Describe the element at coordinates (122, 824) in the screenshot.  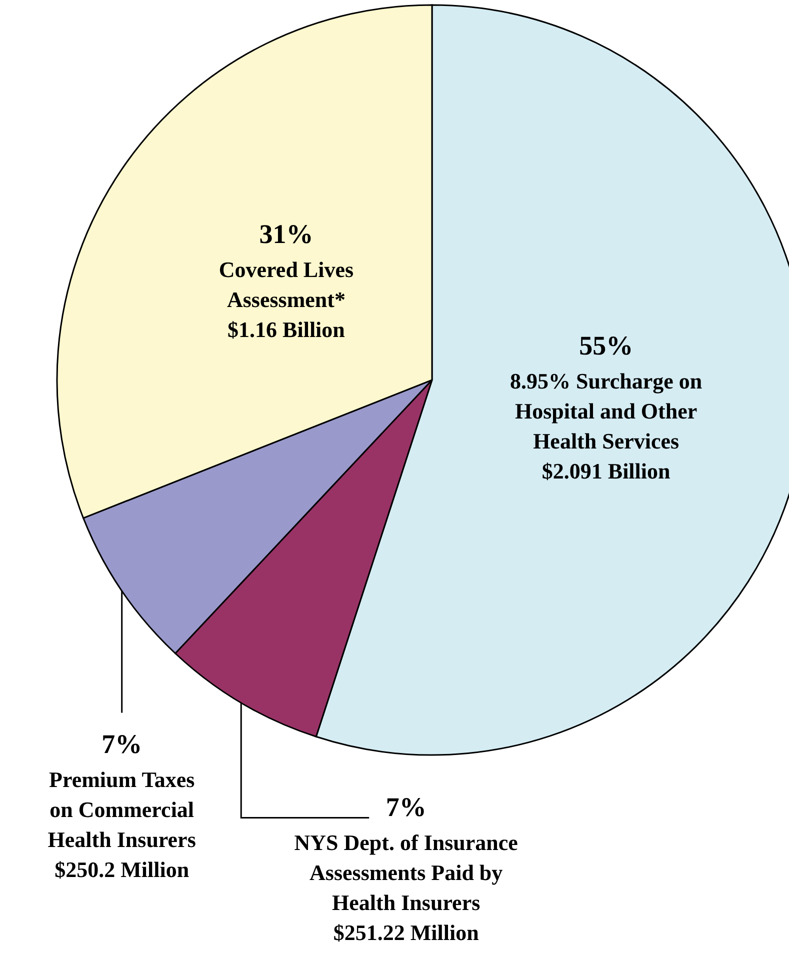
I see `slice-label: Premium Taxes on Commercial Health Insurers $250.2 Million` at that location.